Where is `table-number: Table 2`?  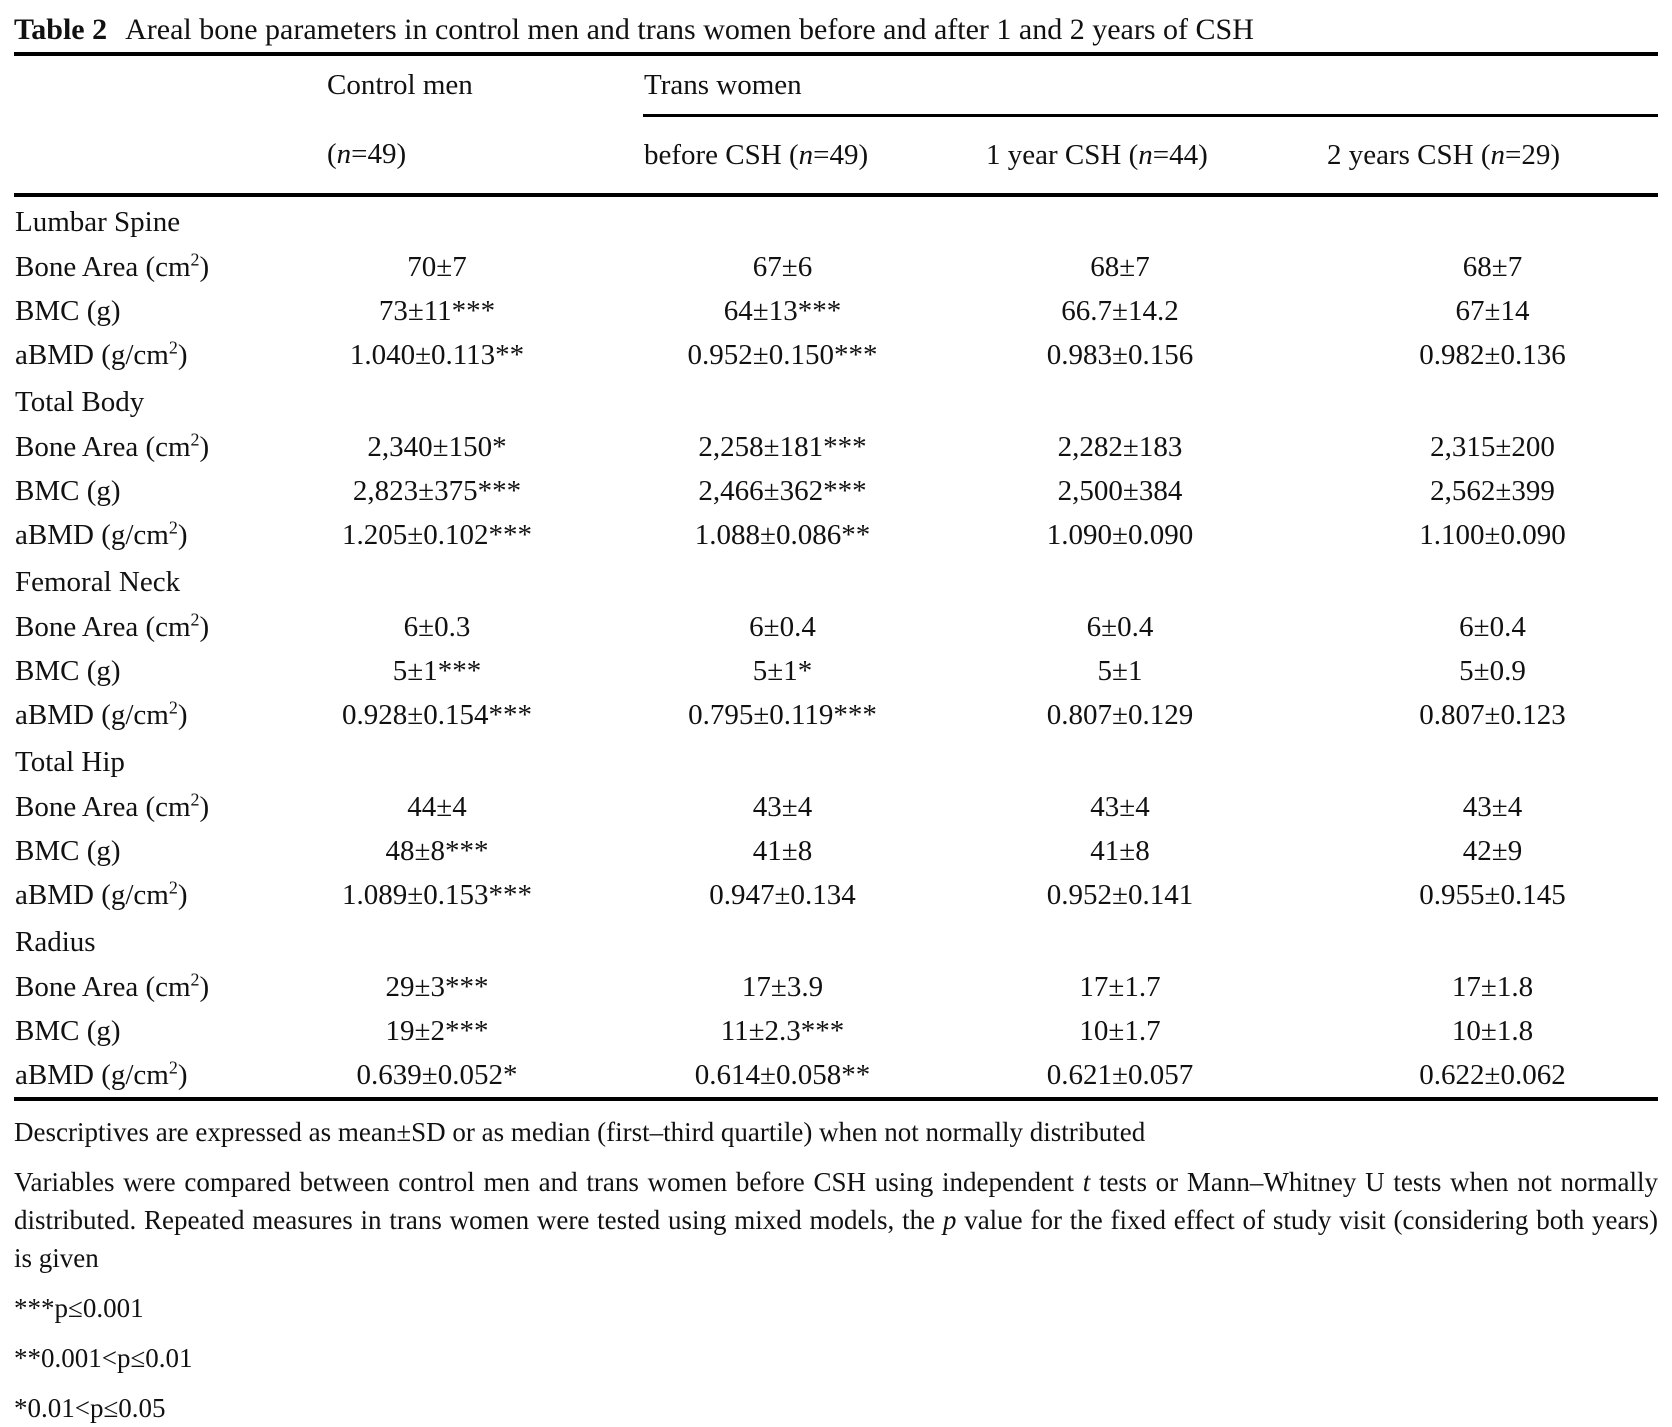 table-number: Table 2 is located at coordinates (61, 29).